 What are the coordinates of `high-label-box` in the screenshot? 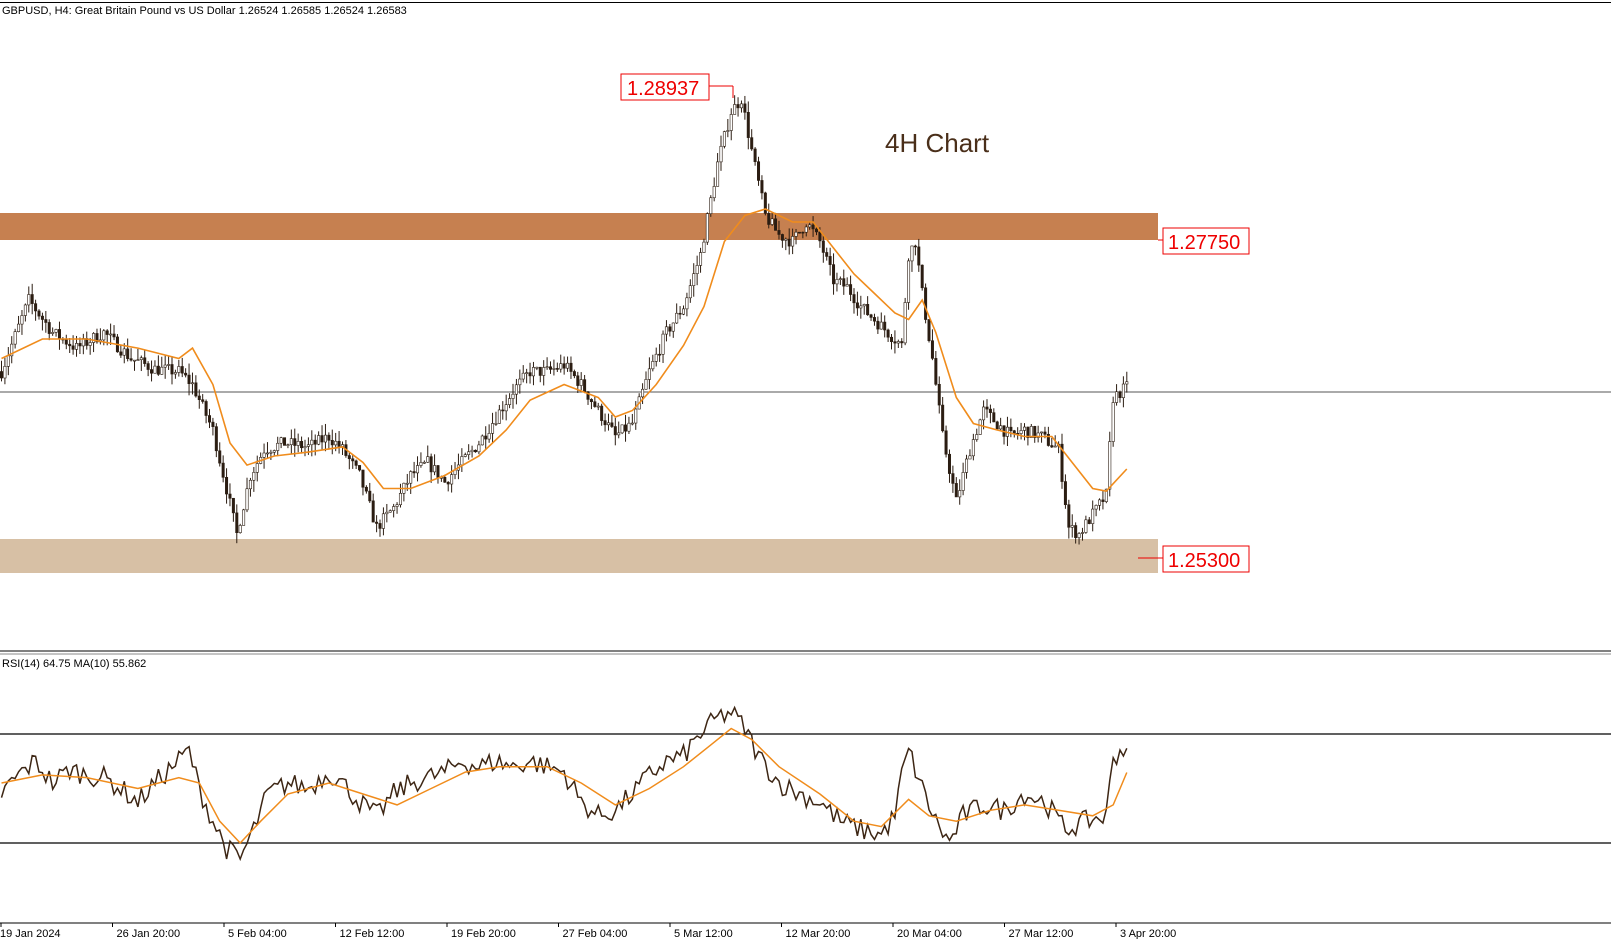 It's located at (665, 87).